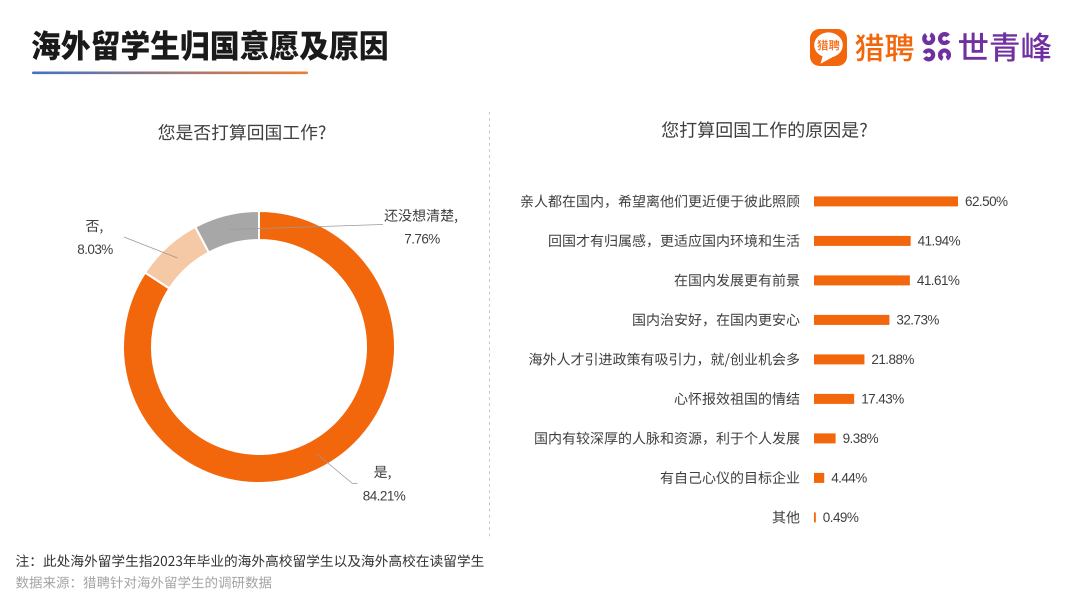 Image resolution: width=1080 pixels, height=608 pixels. Describe the element at coordinates (986, 201) in the screenshot. I see `svg-text: 62.50%` at that location.